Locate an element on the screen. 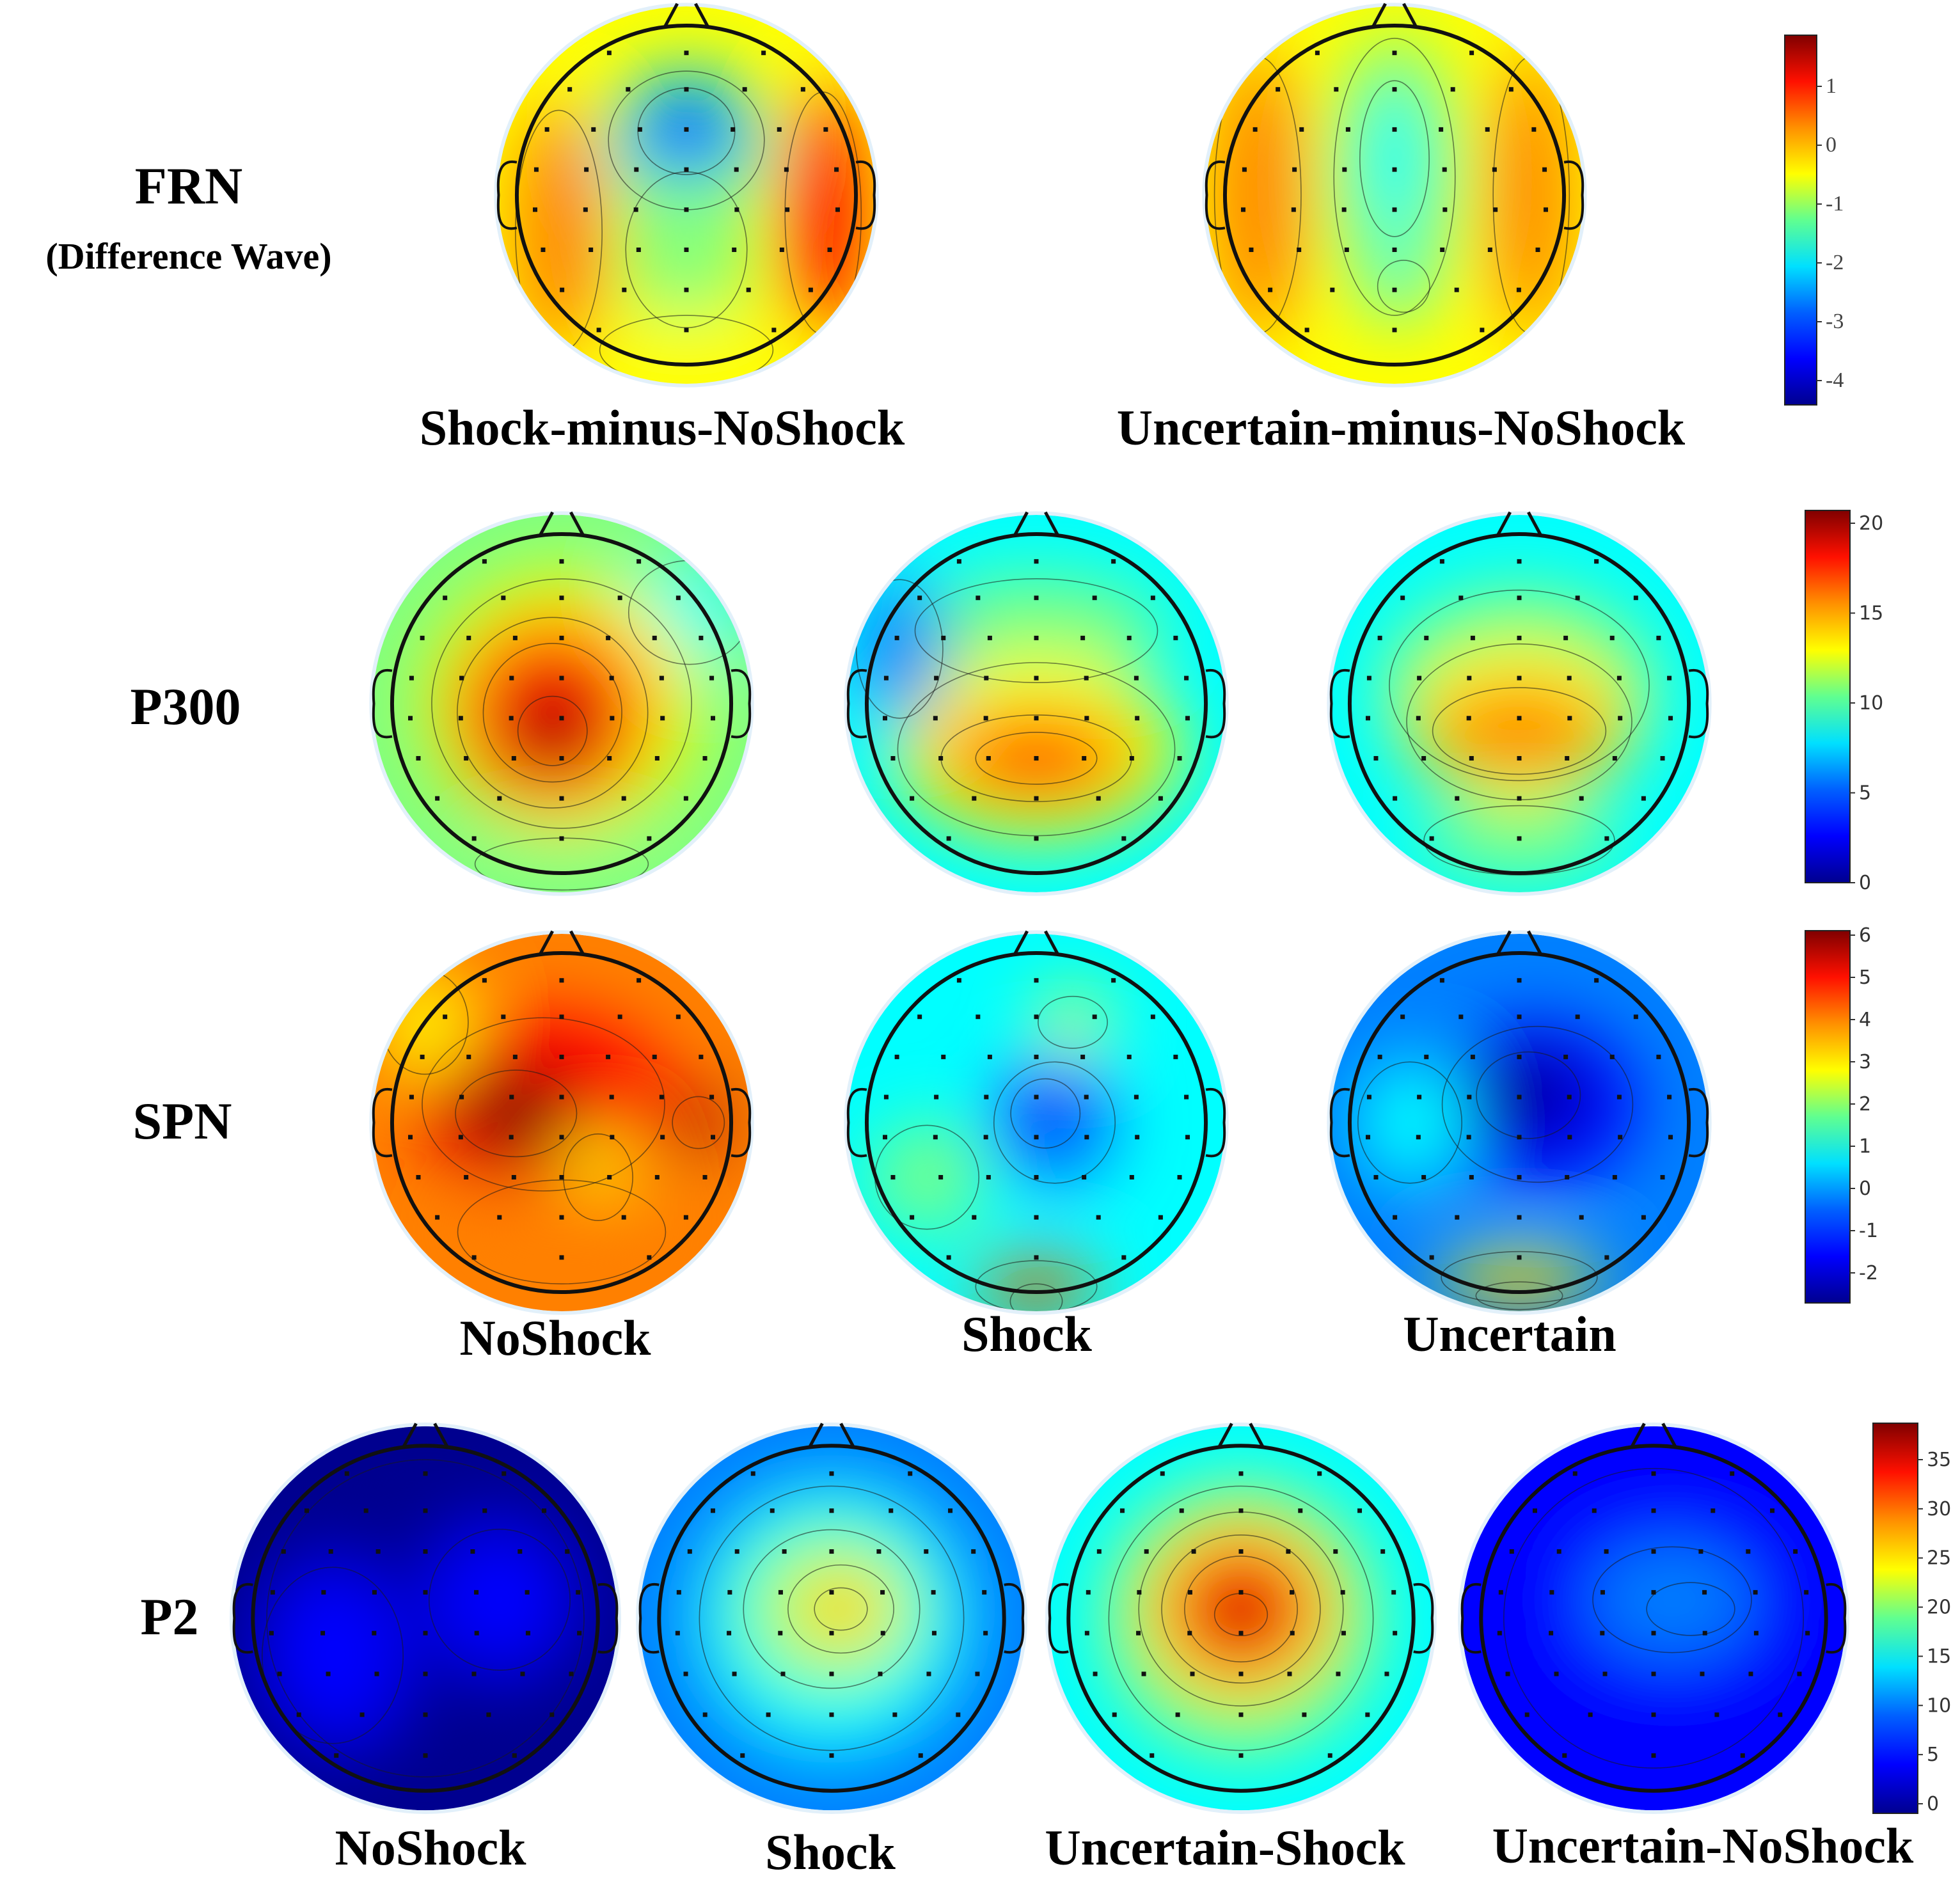 Image resolution: width=1960 pixels, height=1885 pixels. spn-uncertain-map-potential-region is located at coordinates (1410, 1123).